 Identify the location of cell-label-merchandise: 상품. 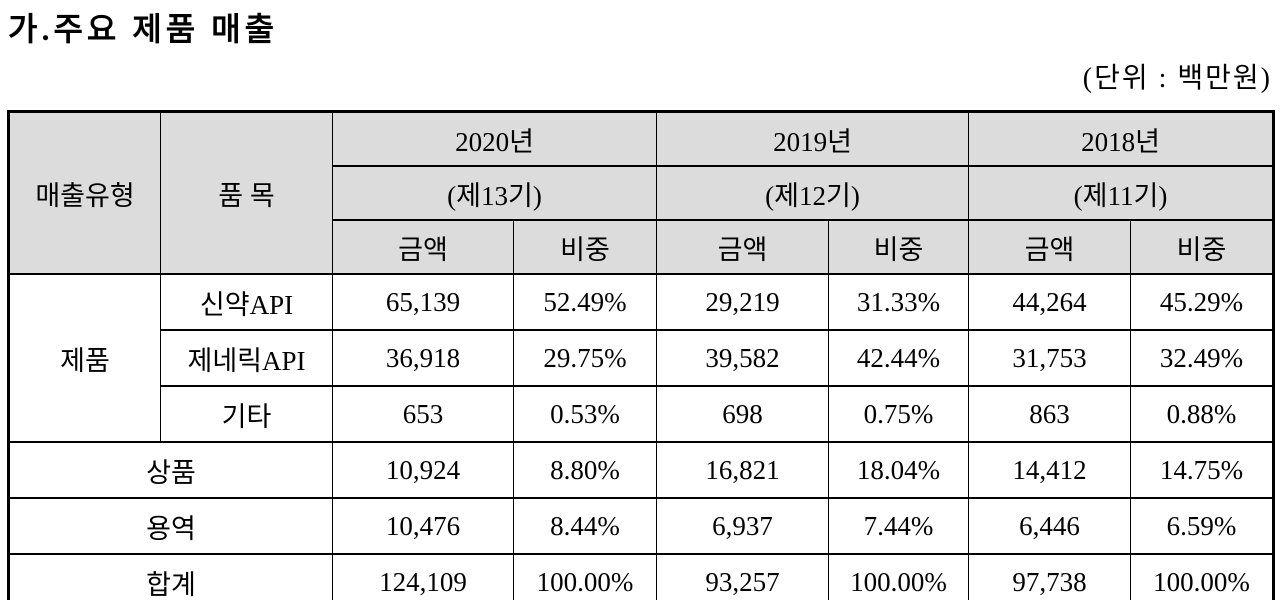
(170, 470).